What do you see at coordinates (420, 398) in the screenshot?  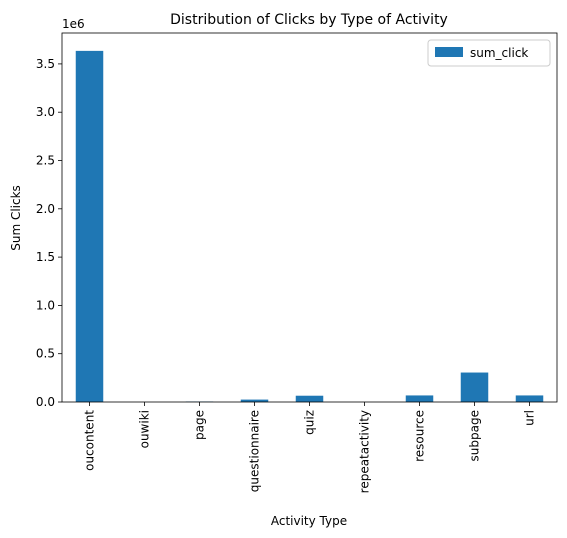 I see `bar-resource` at bounding box center [420, 398].